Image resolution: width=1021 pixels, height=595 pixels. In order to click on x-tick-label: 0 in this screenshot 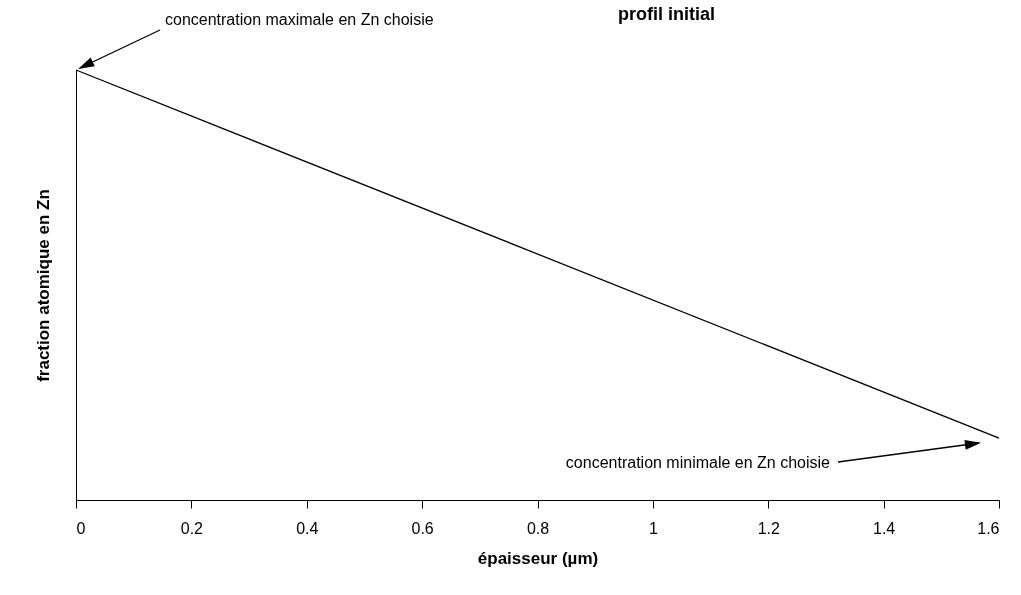, I will do `click(81, 528)`.